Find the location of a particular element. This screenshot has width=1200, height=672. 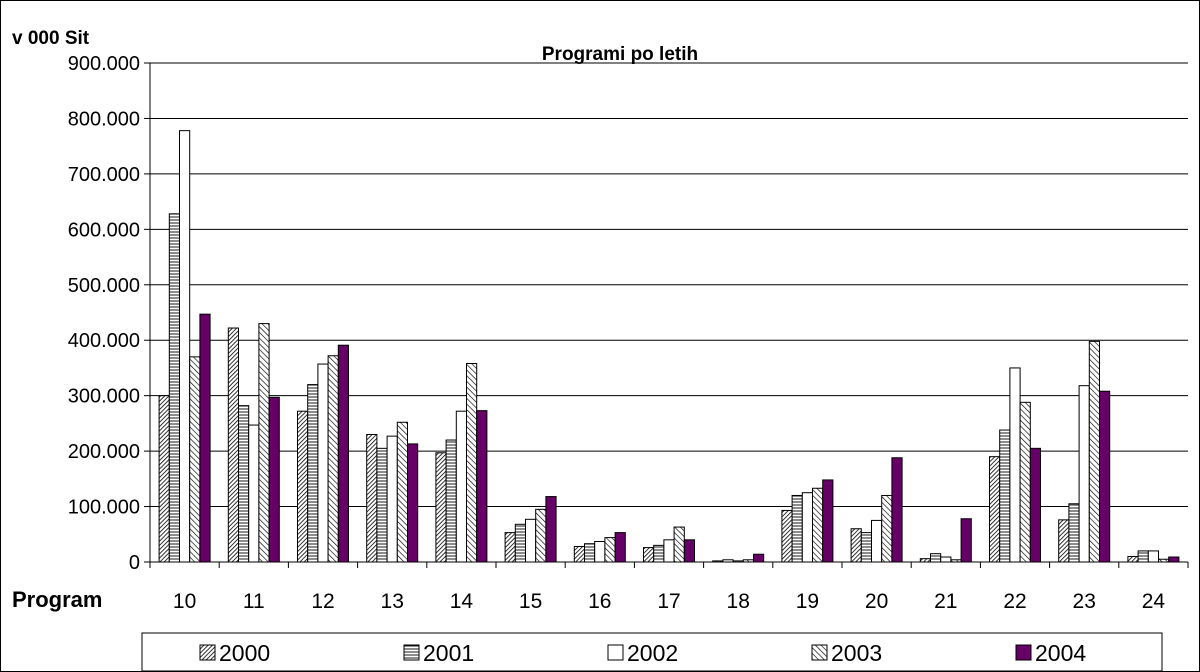

bar-13-2000 is located at coordinates (372, 498).